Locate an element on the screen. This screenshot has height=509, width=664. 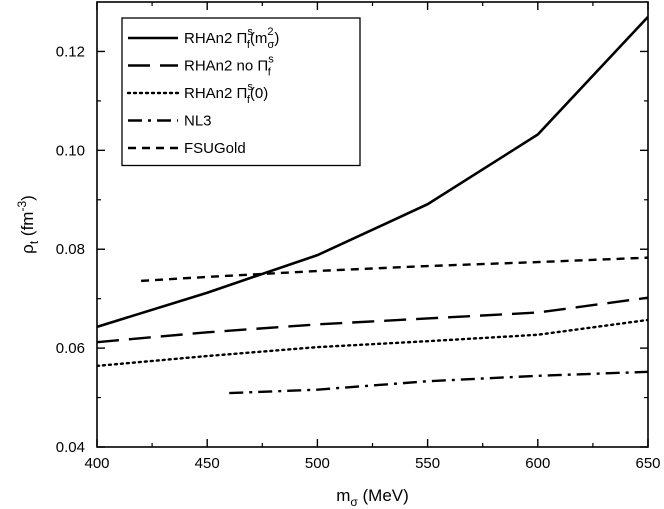
x-tick-label: 450 is located at coordinates (207, 463).